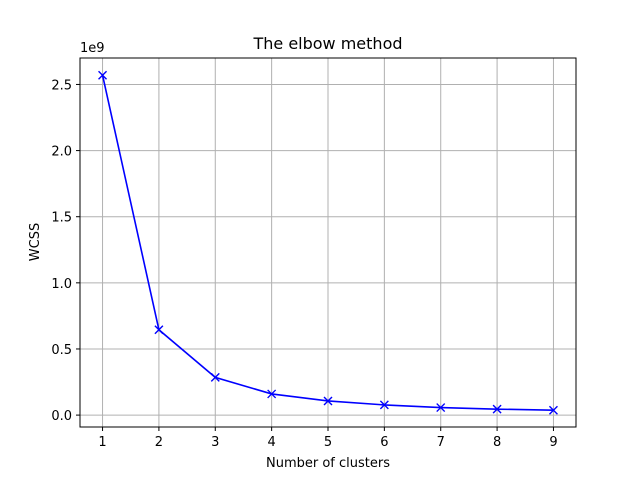  Describe the element at coordinates (35, 242) in the screenshot. I see `y-axis-label: WCSS` at that location.